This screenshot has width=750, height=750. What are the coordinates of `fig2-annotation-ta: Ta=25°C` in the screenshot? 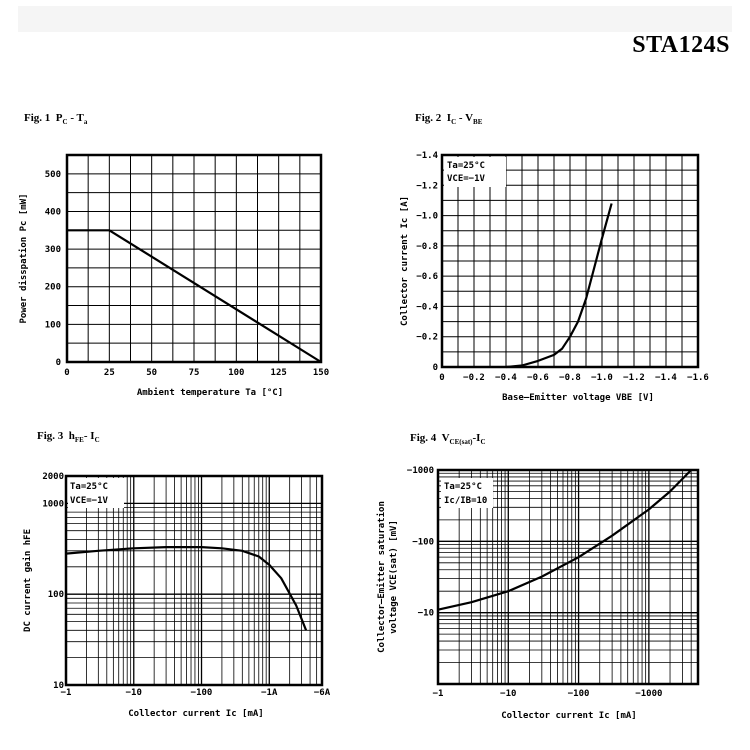 It's located at (466, 166).